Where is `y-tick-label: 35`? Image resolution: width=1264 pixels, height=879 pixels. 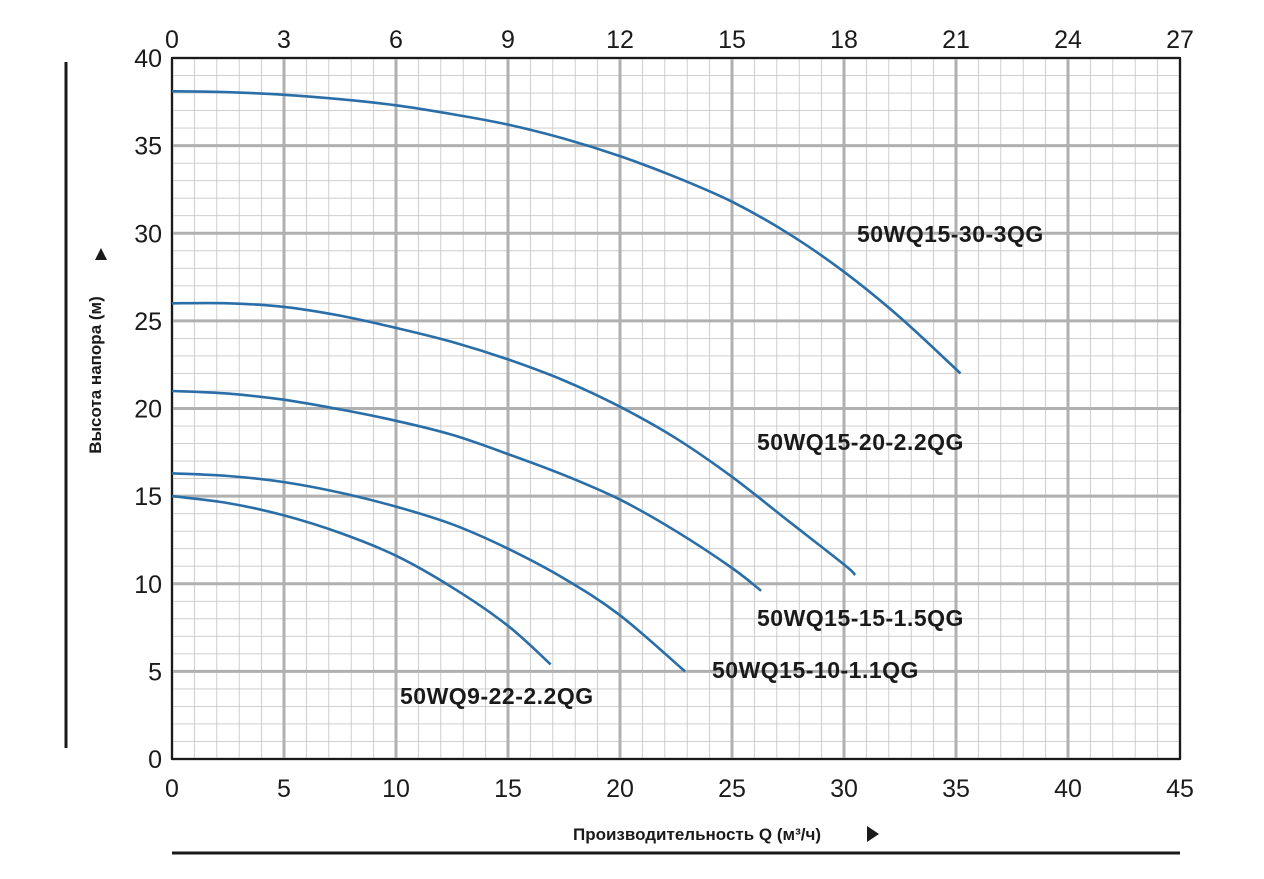
y-tick-label: 35 is located at coordinates (148, 147).